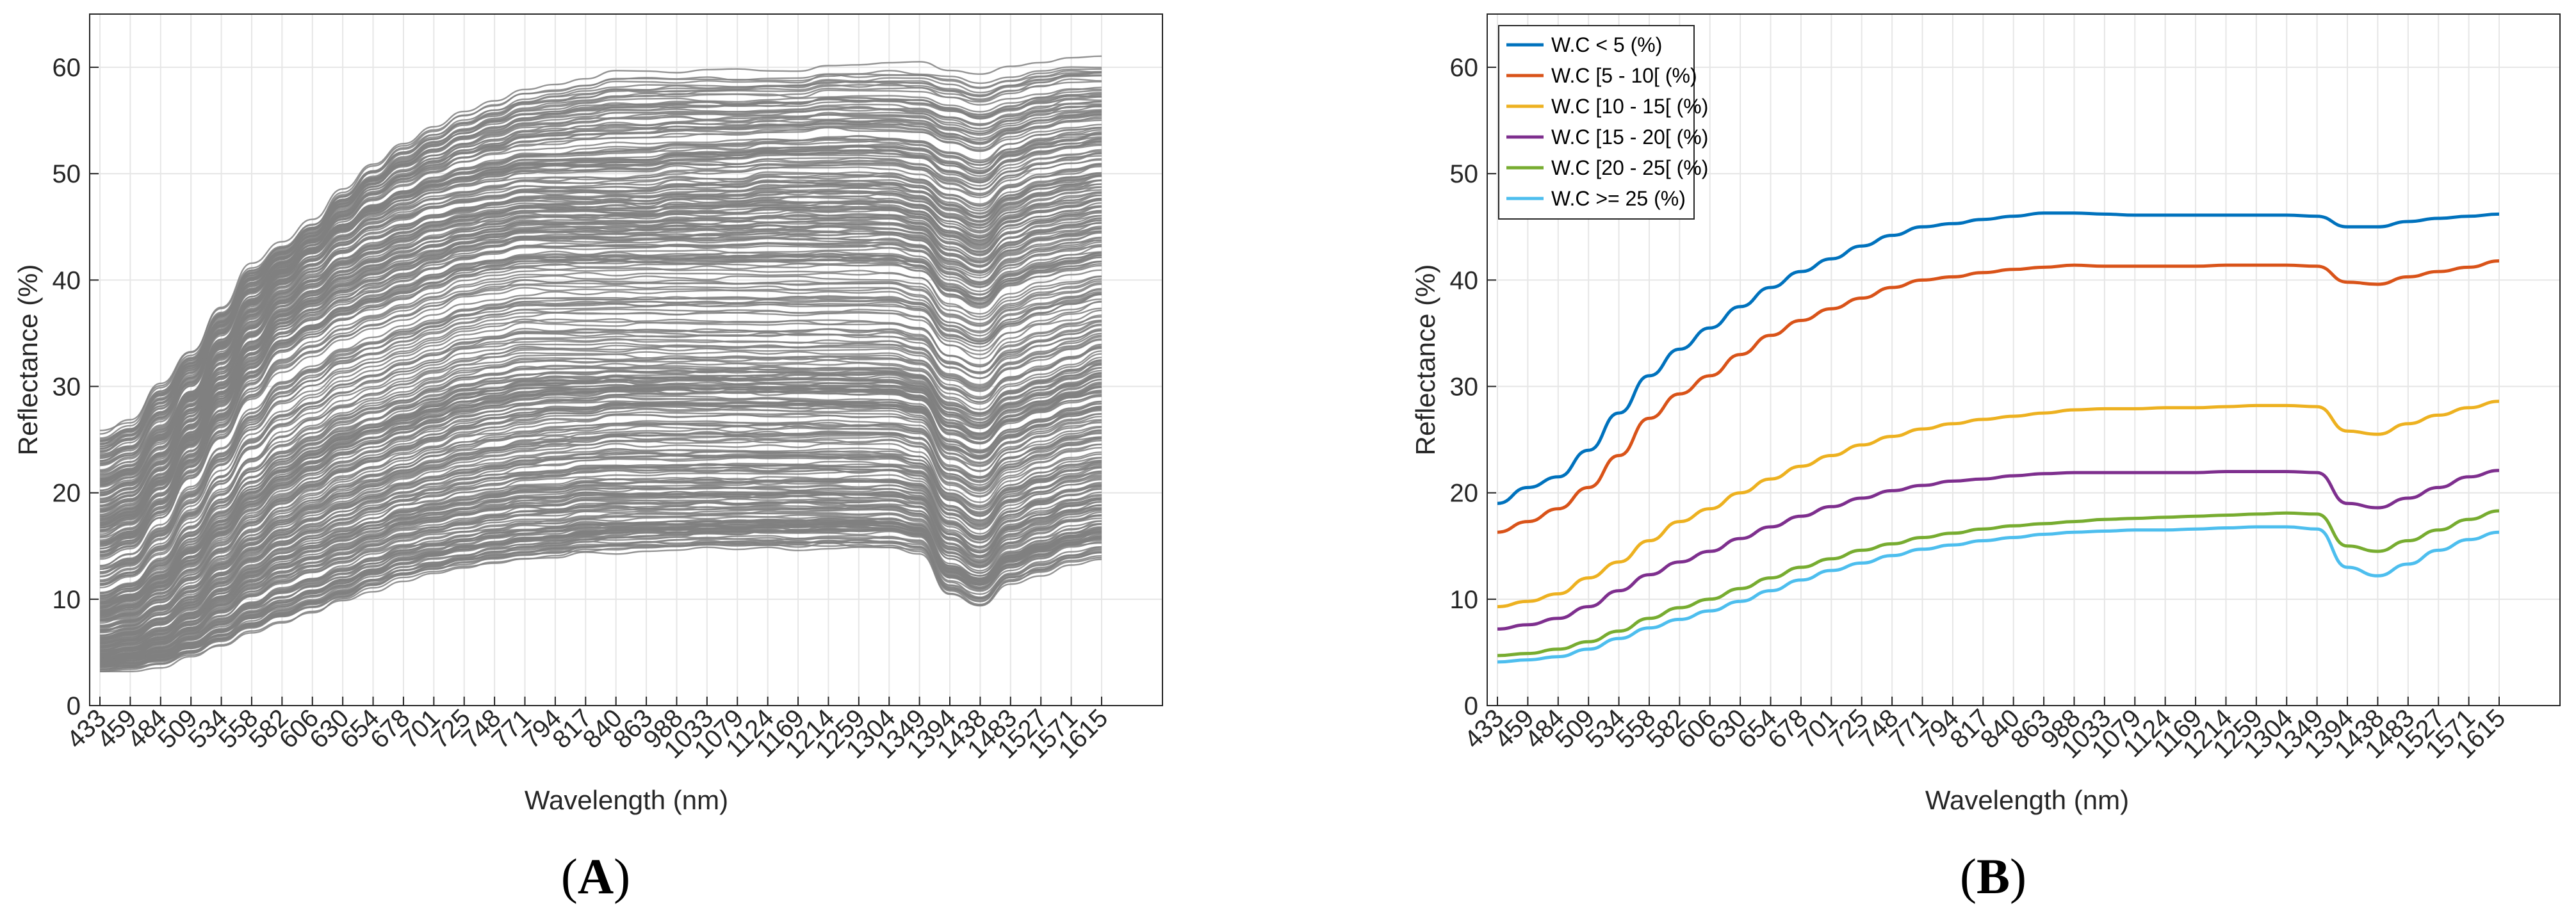 The width and height of the screenshot is (2576, 922). I want to click on legend-entry: W.C [20 - 25[ (%), so click(1629, 167).